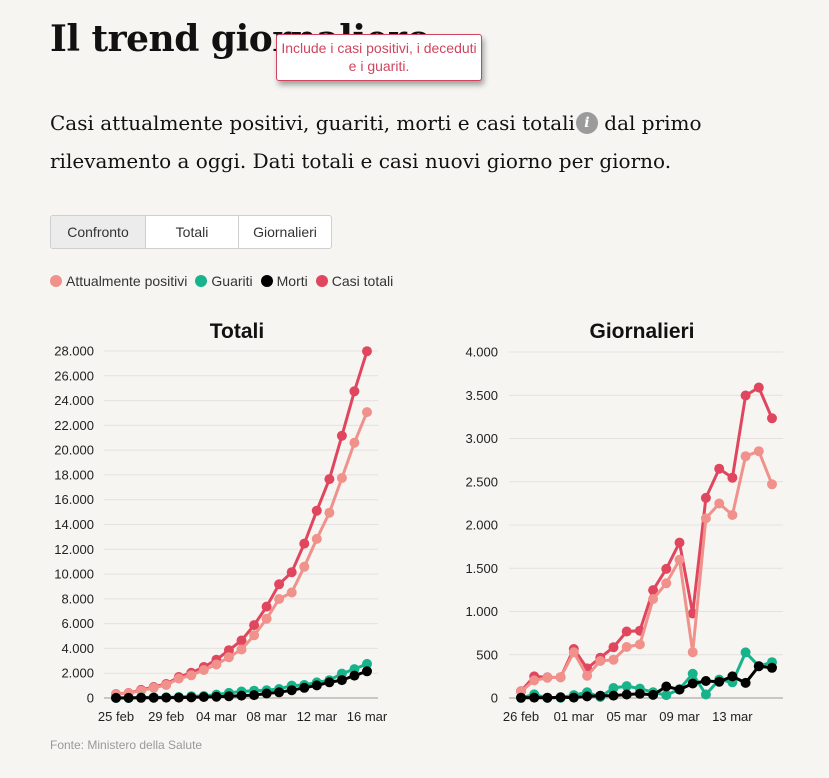 This screenshot has width=829, height=778. Describe the element at coordinates (285, 232) in the screenshot. I see `tab-giornalieri: Giornalieri` at that location.